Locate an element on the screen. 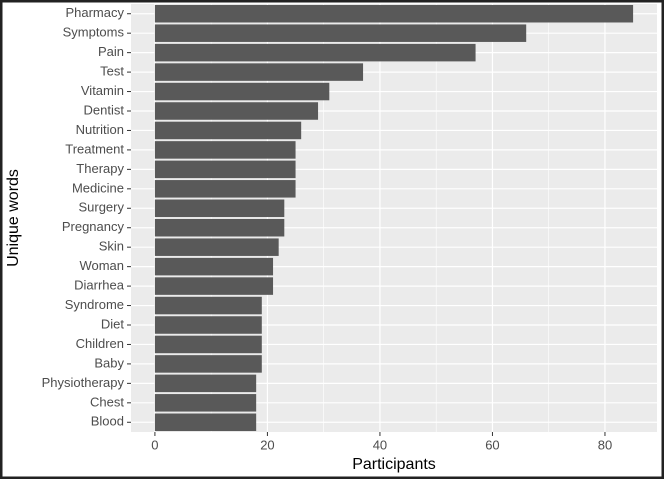 This screenshot has height=479, width=664. x-tick-label: 80 is located at coordinates (605, 444).